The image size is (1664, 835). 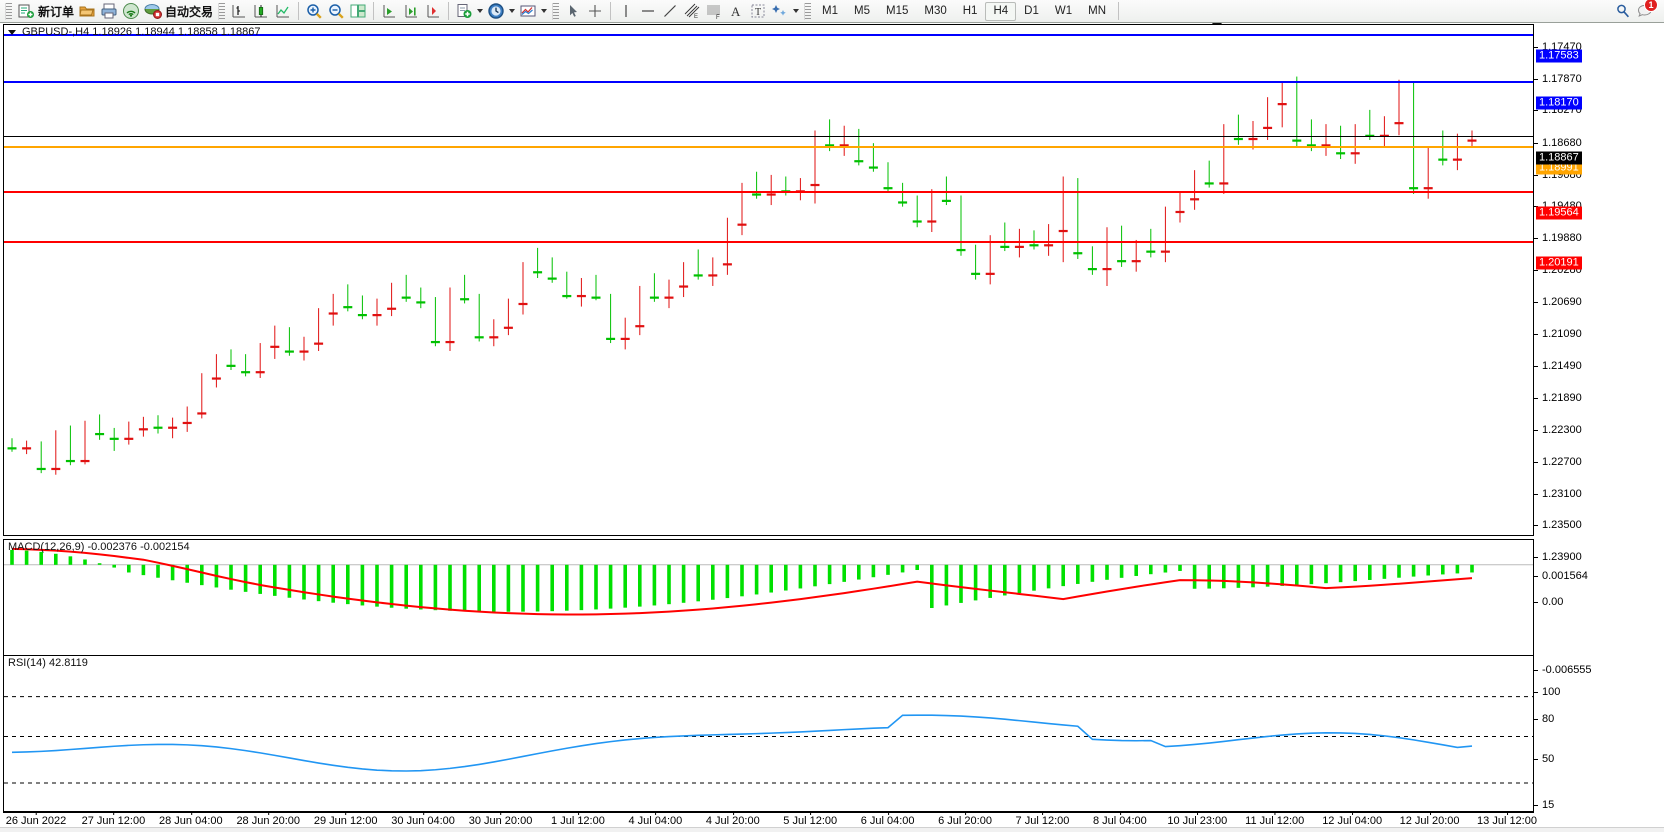 I want to click on chevron-down-icon, so click(x=480, y=11).